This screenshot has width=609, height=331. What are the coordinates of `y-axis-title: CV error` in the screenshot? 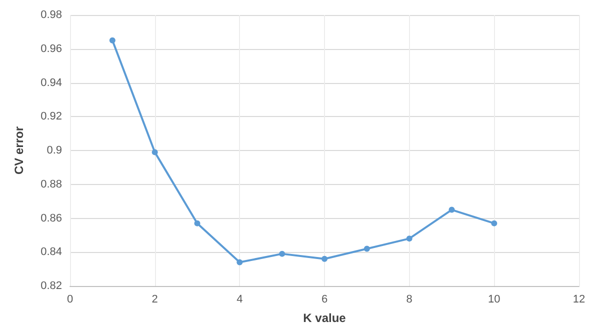 It's located at (19, 150).